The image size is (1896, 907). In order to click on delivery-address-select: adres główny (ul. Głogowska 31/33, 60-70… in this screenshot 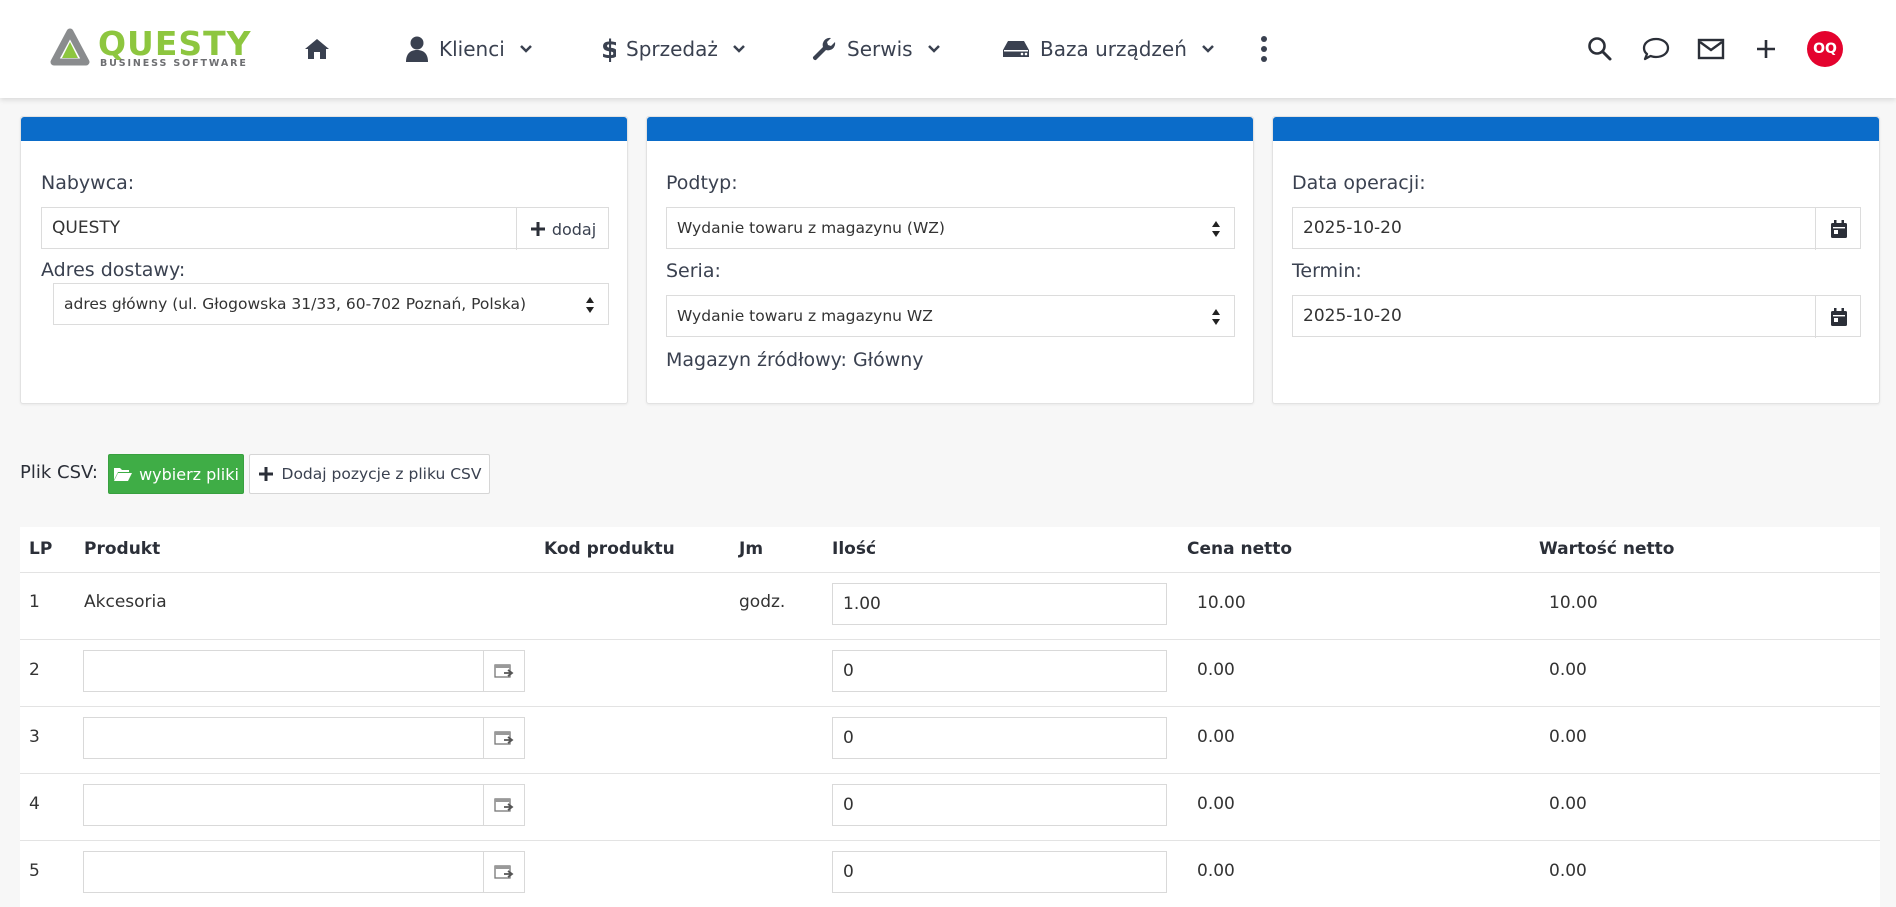, I will do `click(331, 304)`.